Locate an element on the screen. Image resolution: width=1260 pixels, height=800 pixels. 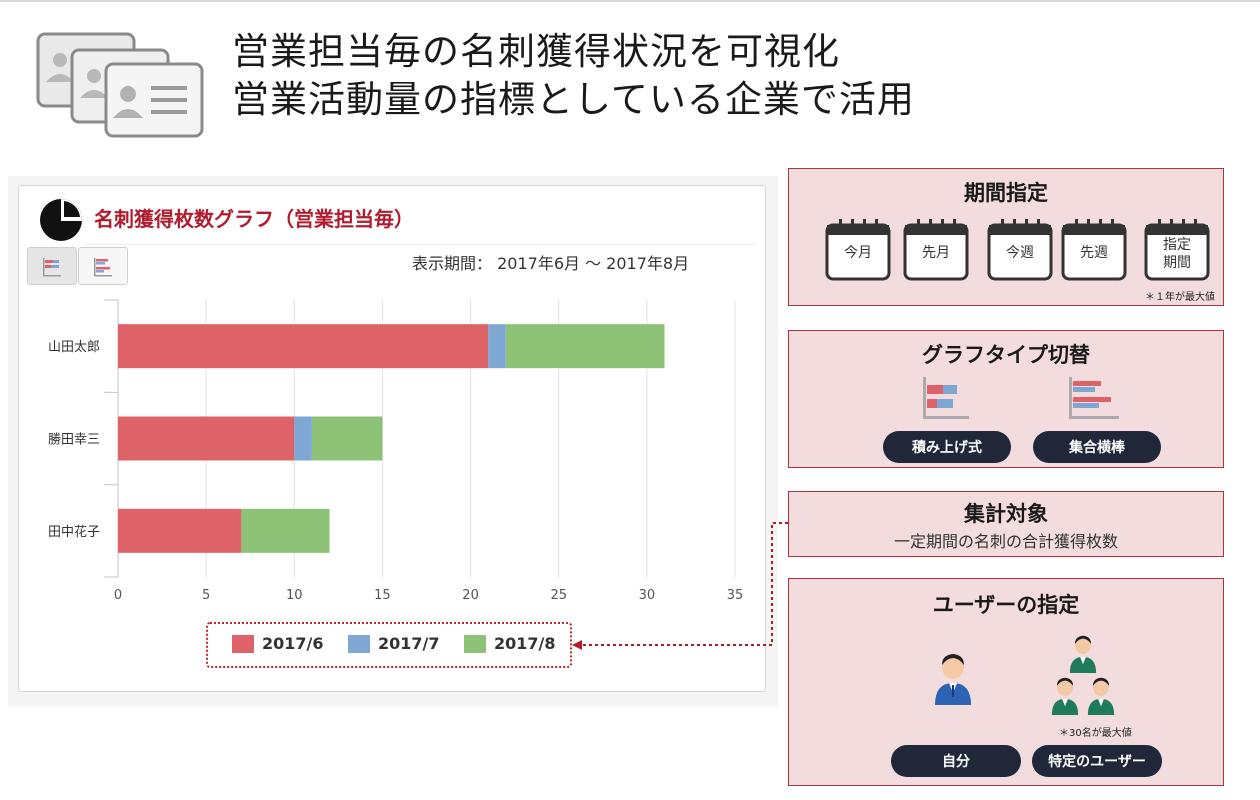
aggregate-title: 集計対象 is located at coordinates (1006, 514).